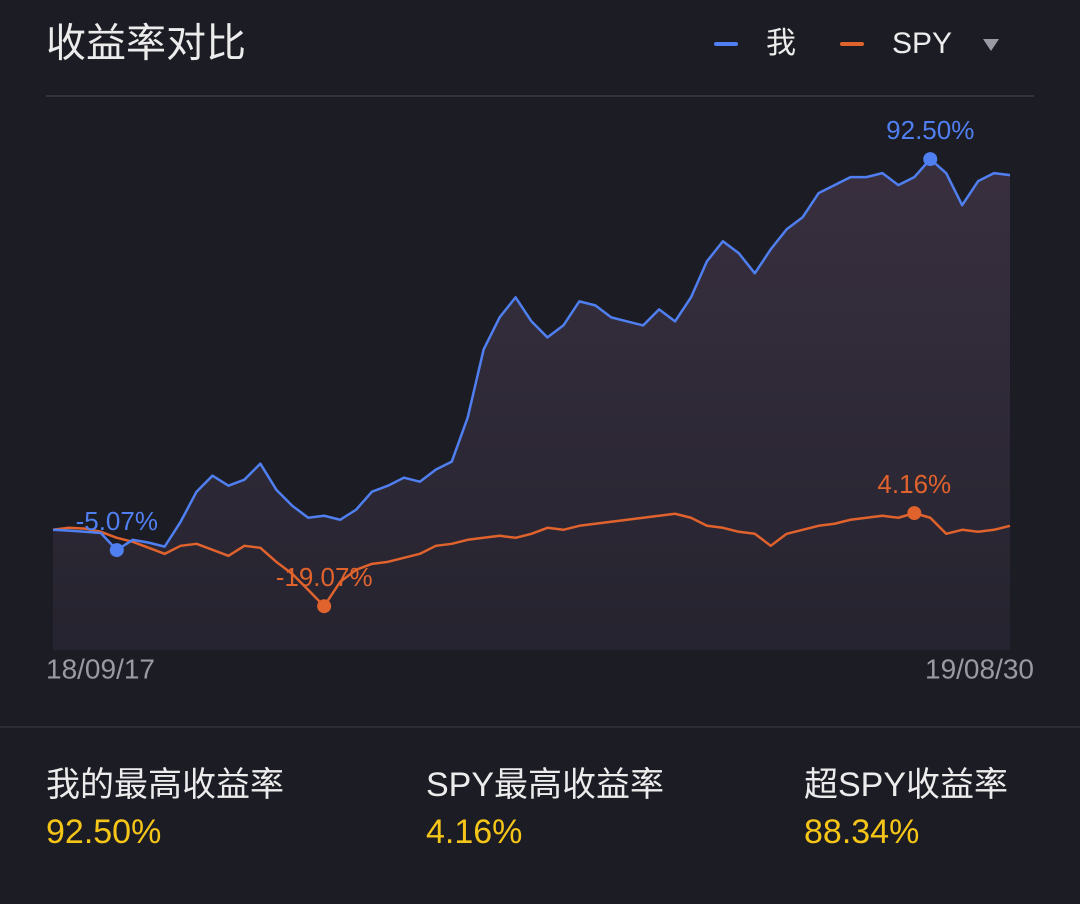 The height and width of the screenshot is (904, 1080). What do you see at coordinates (906, 785) in the screenshot?
I see `summary-label: 超SPY收益率` at bounding box center [906, 785].